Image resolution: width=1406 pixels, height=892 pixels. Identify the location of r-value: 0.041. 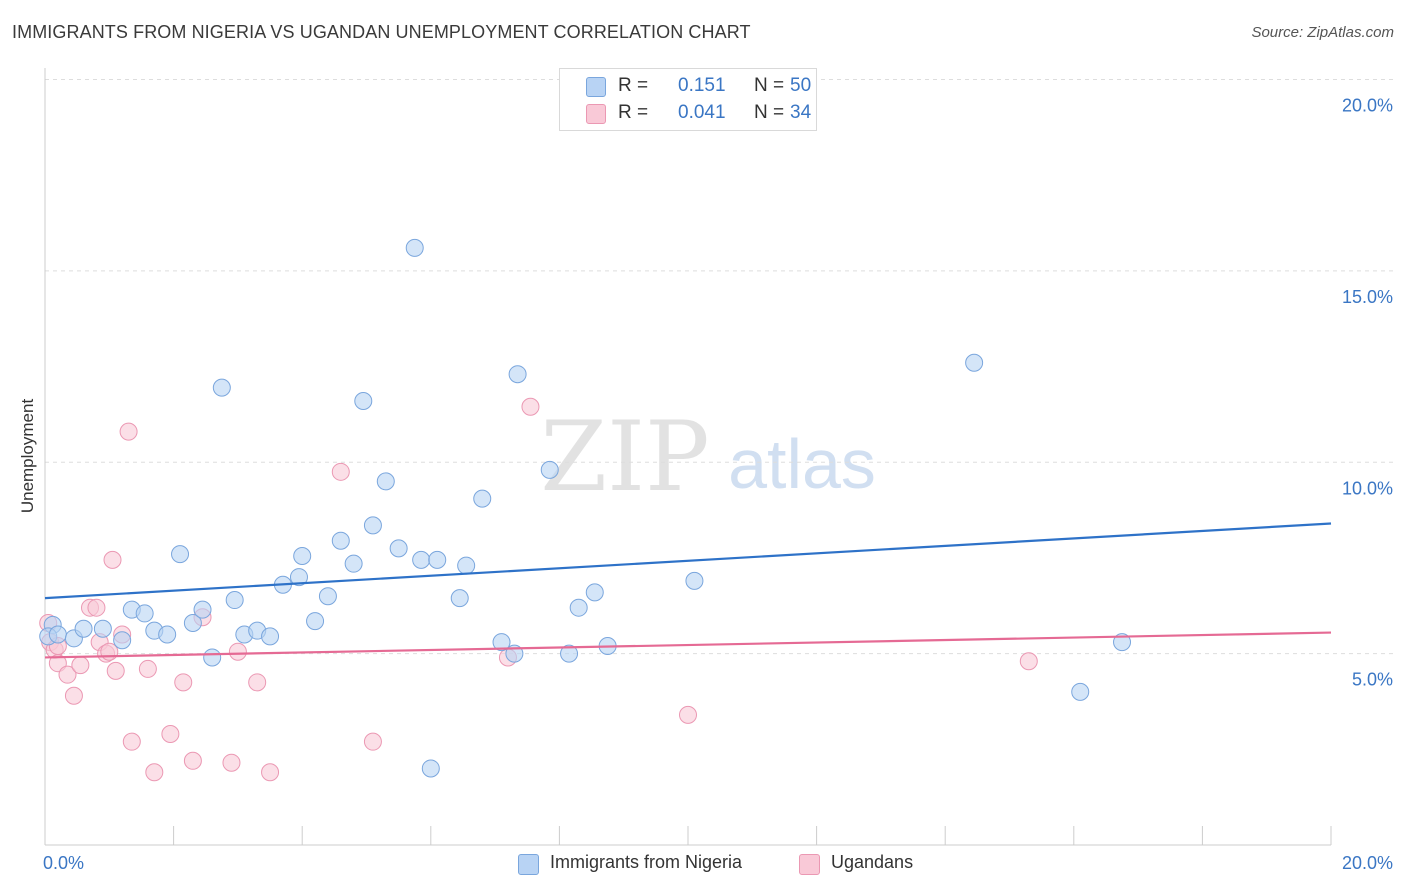
(702, 112).